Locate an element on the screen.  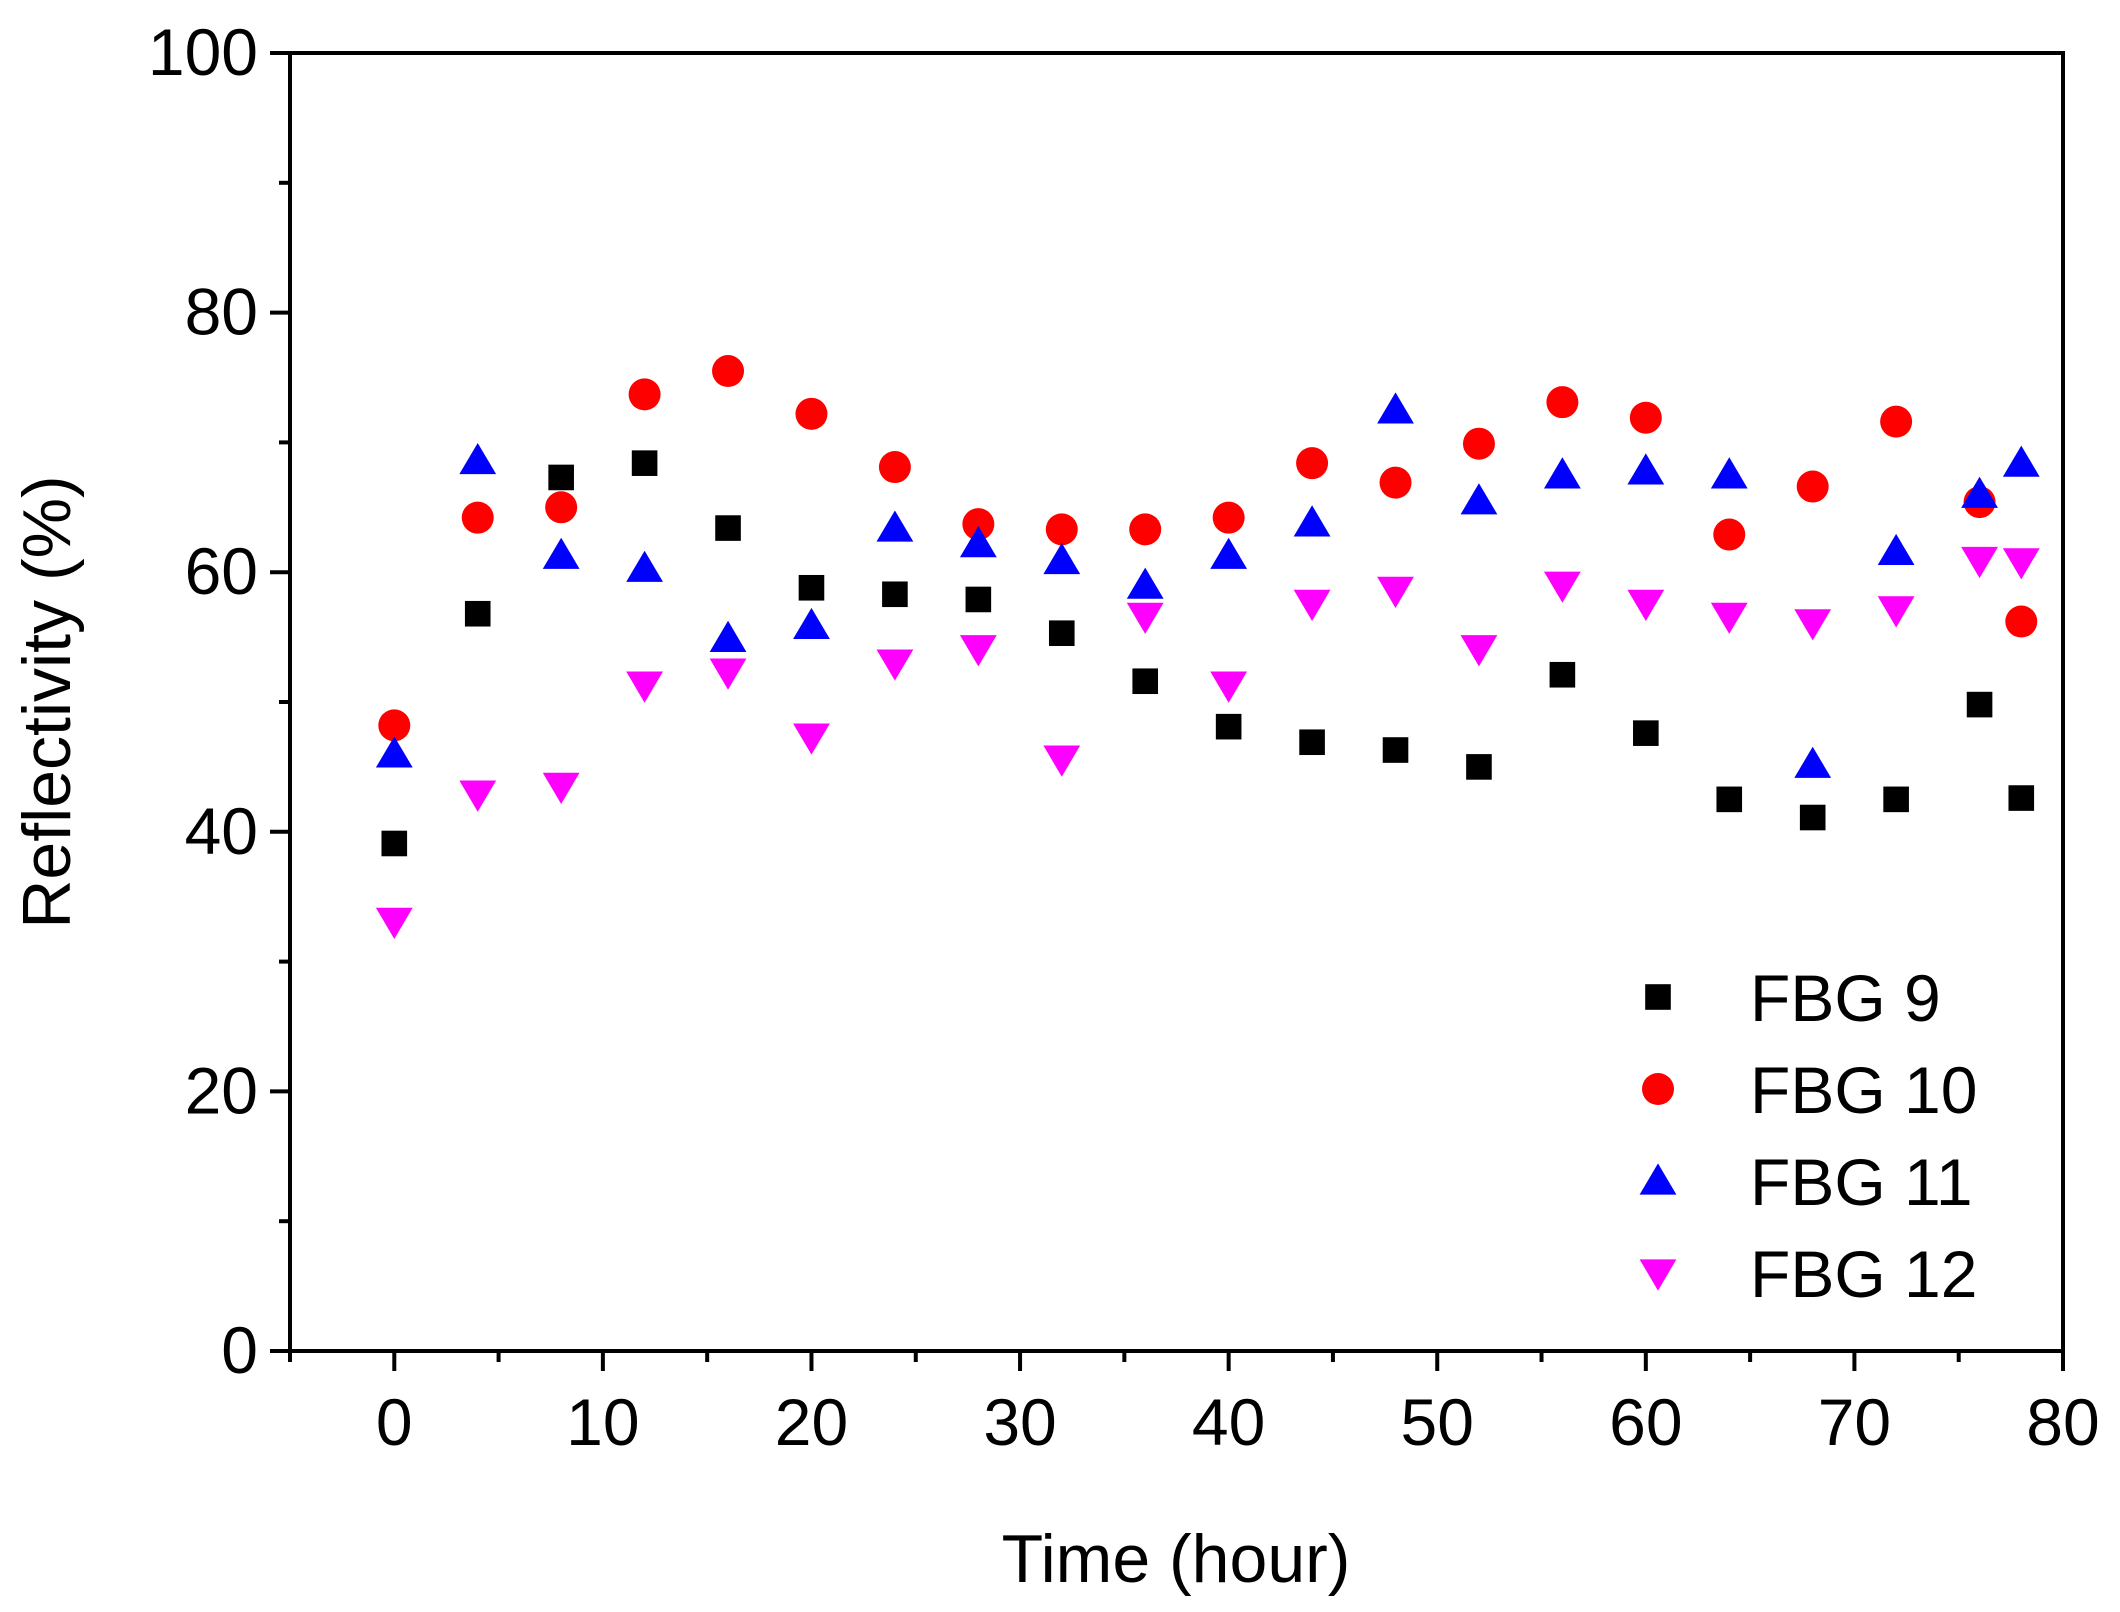
y-tick-label: 40 is located at coordinates (221, 831).